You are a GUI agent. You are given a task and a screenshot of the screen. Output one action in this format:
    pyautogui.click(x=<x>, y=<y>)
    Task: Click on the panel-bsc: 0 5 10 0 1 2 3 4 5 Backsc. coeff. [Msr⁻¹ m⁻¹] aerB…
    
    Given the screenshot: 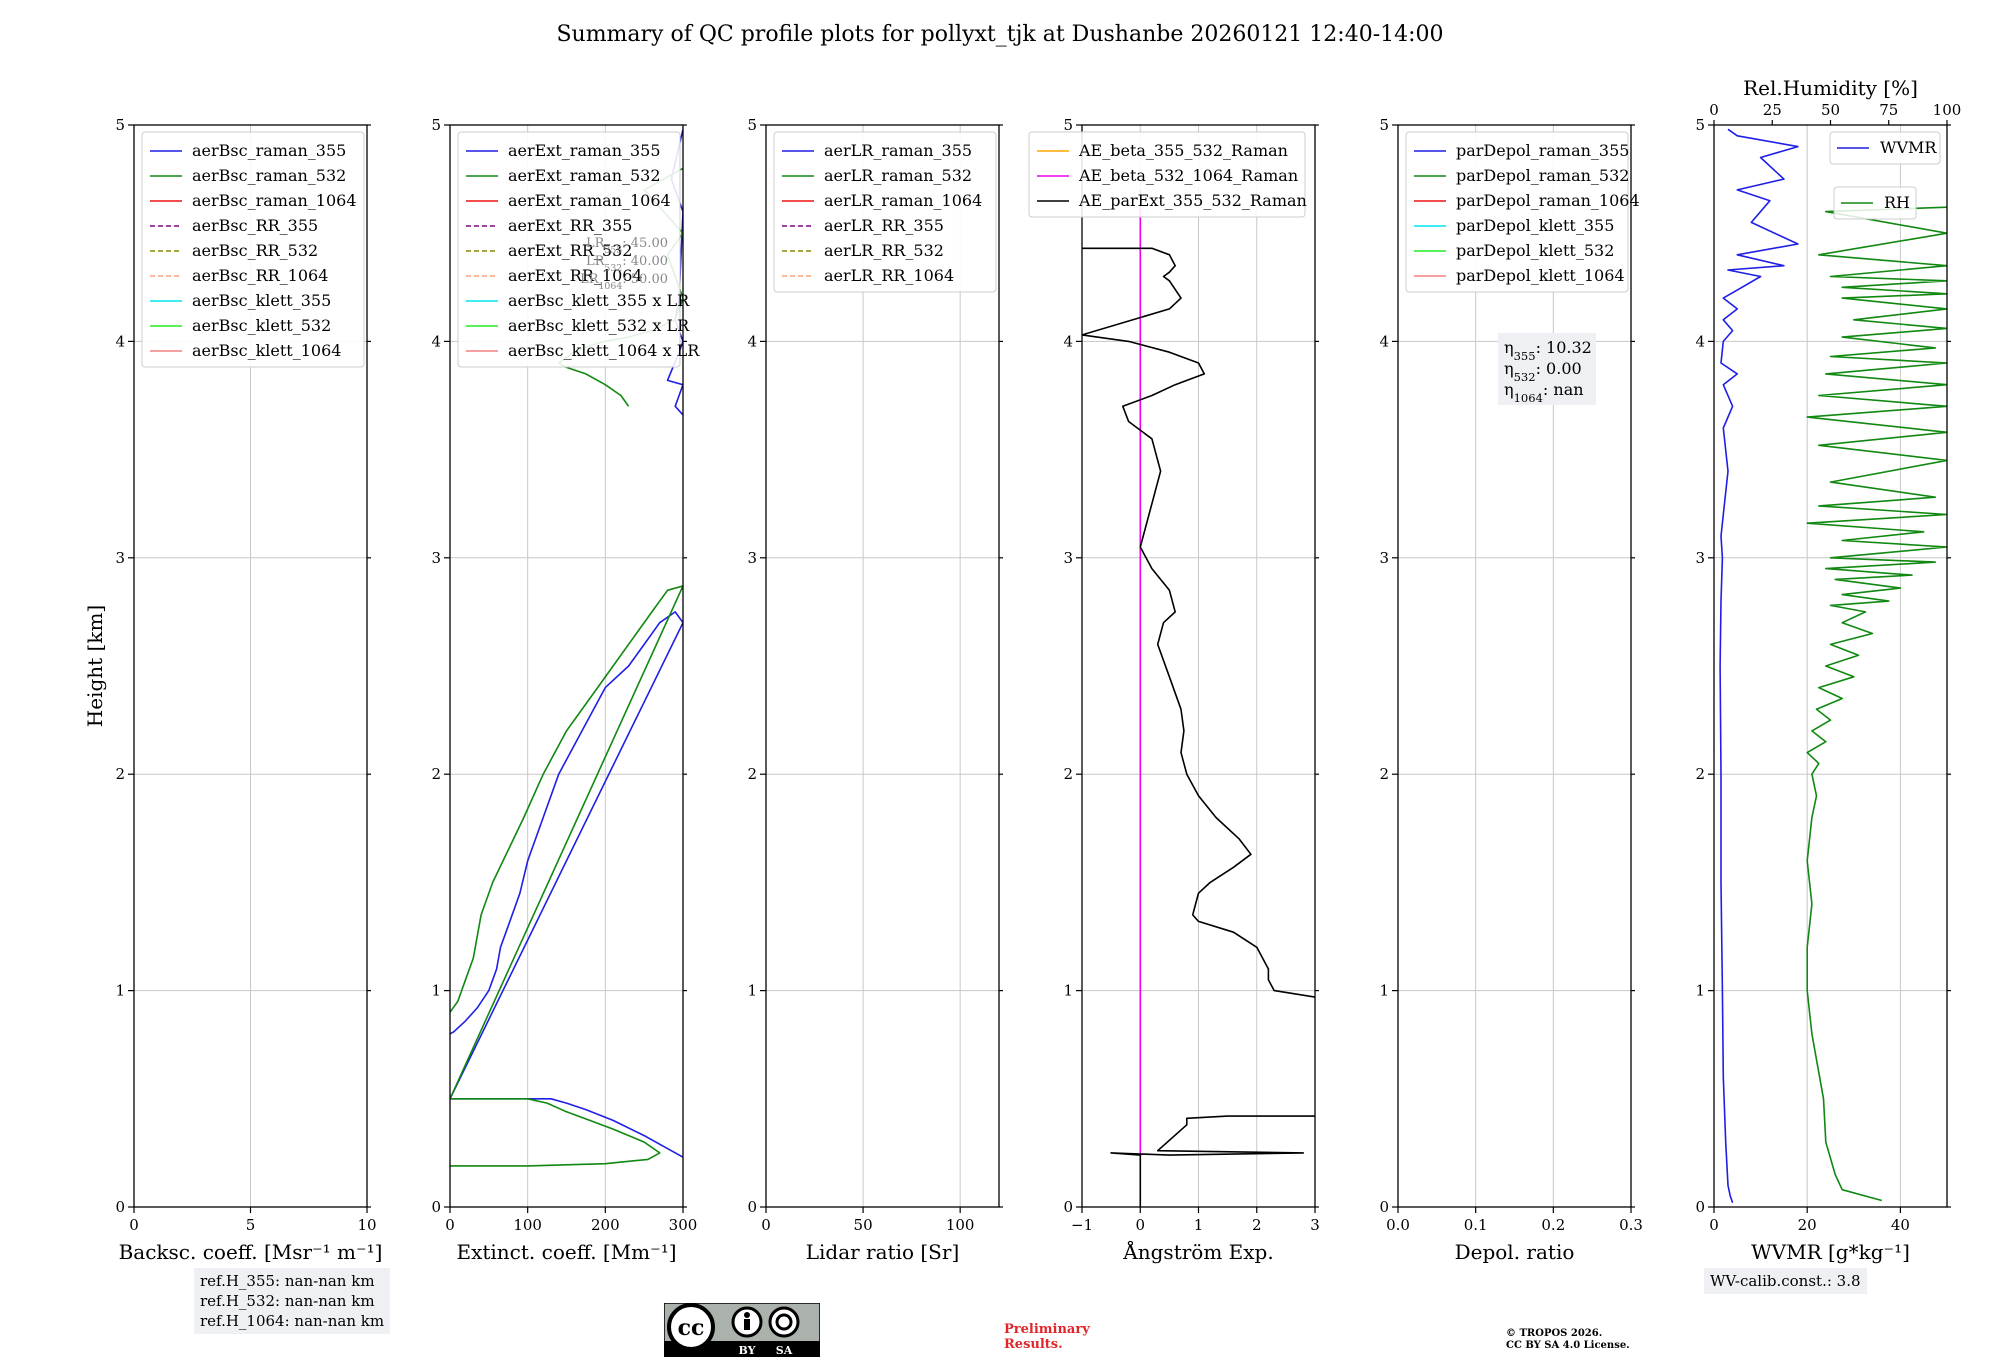 What is the action you would take?
    pyautogui.click(x=248, y=690)
    